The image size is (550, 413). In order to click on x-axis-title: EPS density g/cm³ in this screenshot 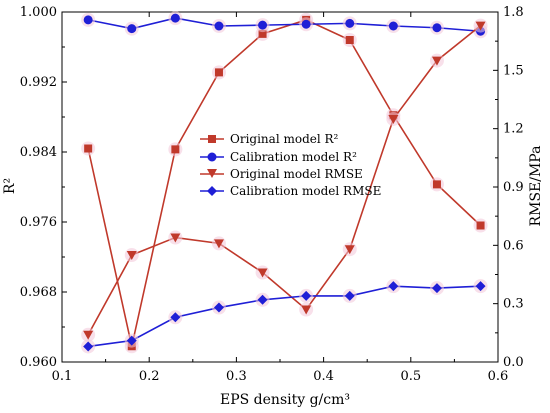, I will do `click(285, 400)`.